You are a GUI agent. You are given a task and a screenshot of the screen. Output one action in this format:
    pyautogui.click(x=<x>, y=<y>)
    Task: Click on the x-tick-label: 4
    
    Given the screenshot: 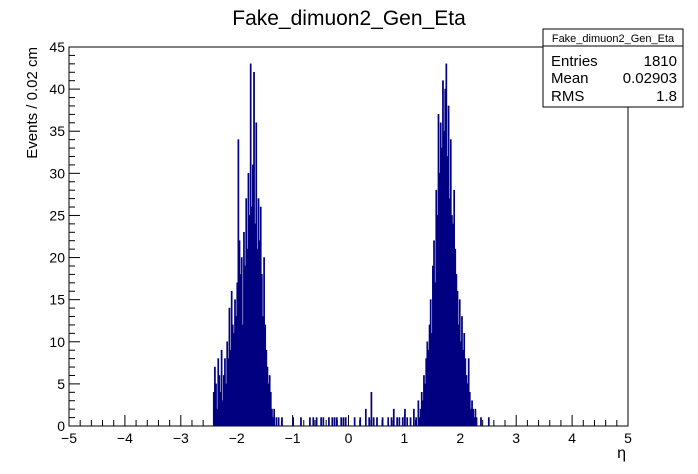 What is the action you would take?
    pyautogui.click(x=572, y=438)
    